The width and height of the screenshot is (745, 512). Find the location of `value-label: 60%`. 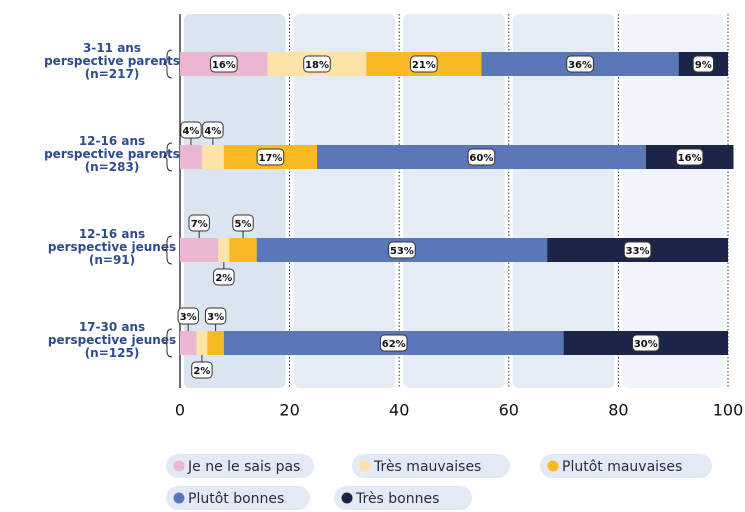

value-label: 60% is located at coordinates (481, 158).